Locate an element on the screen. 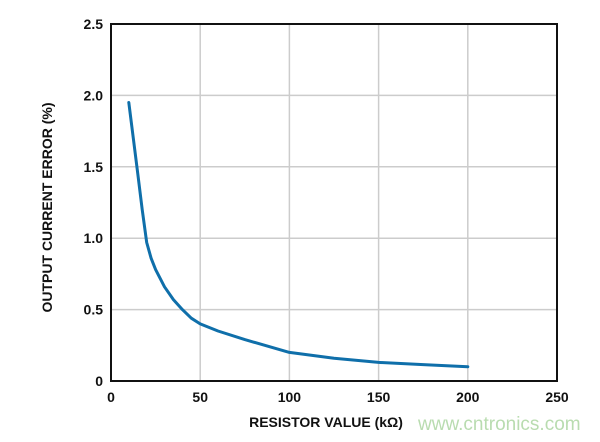 The height and width of the screenshot is (442, 600). x-tick-label: 200 is located at coordinates (468, 397).